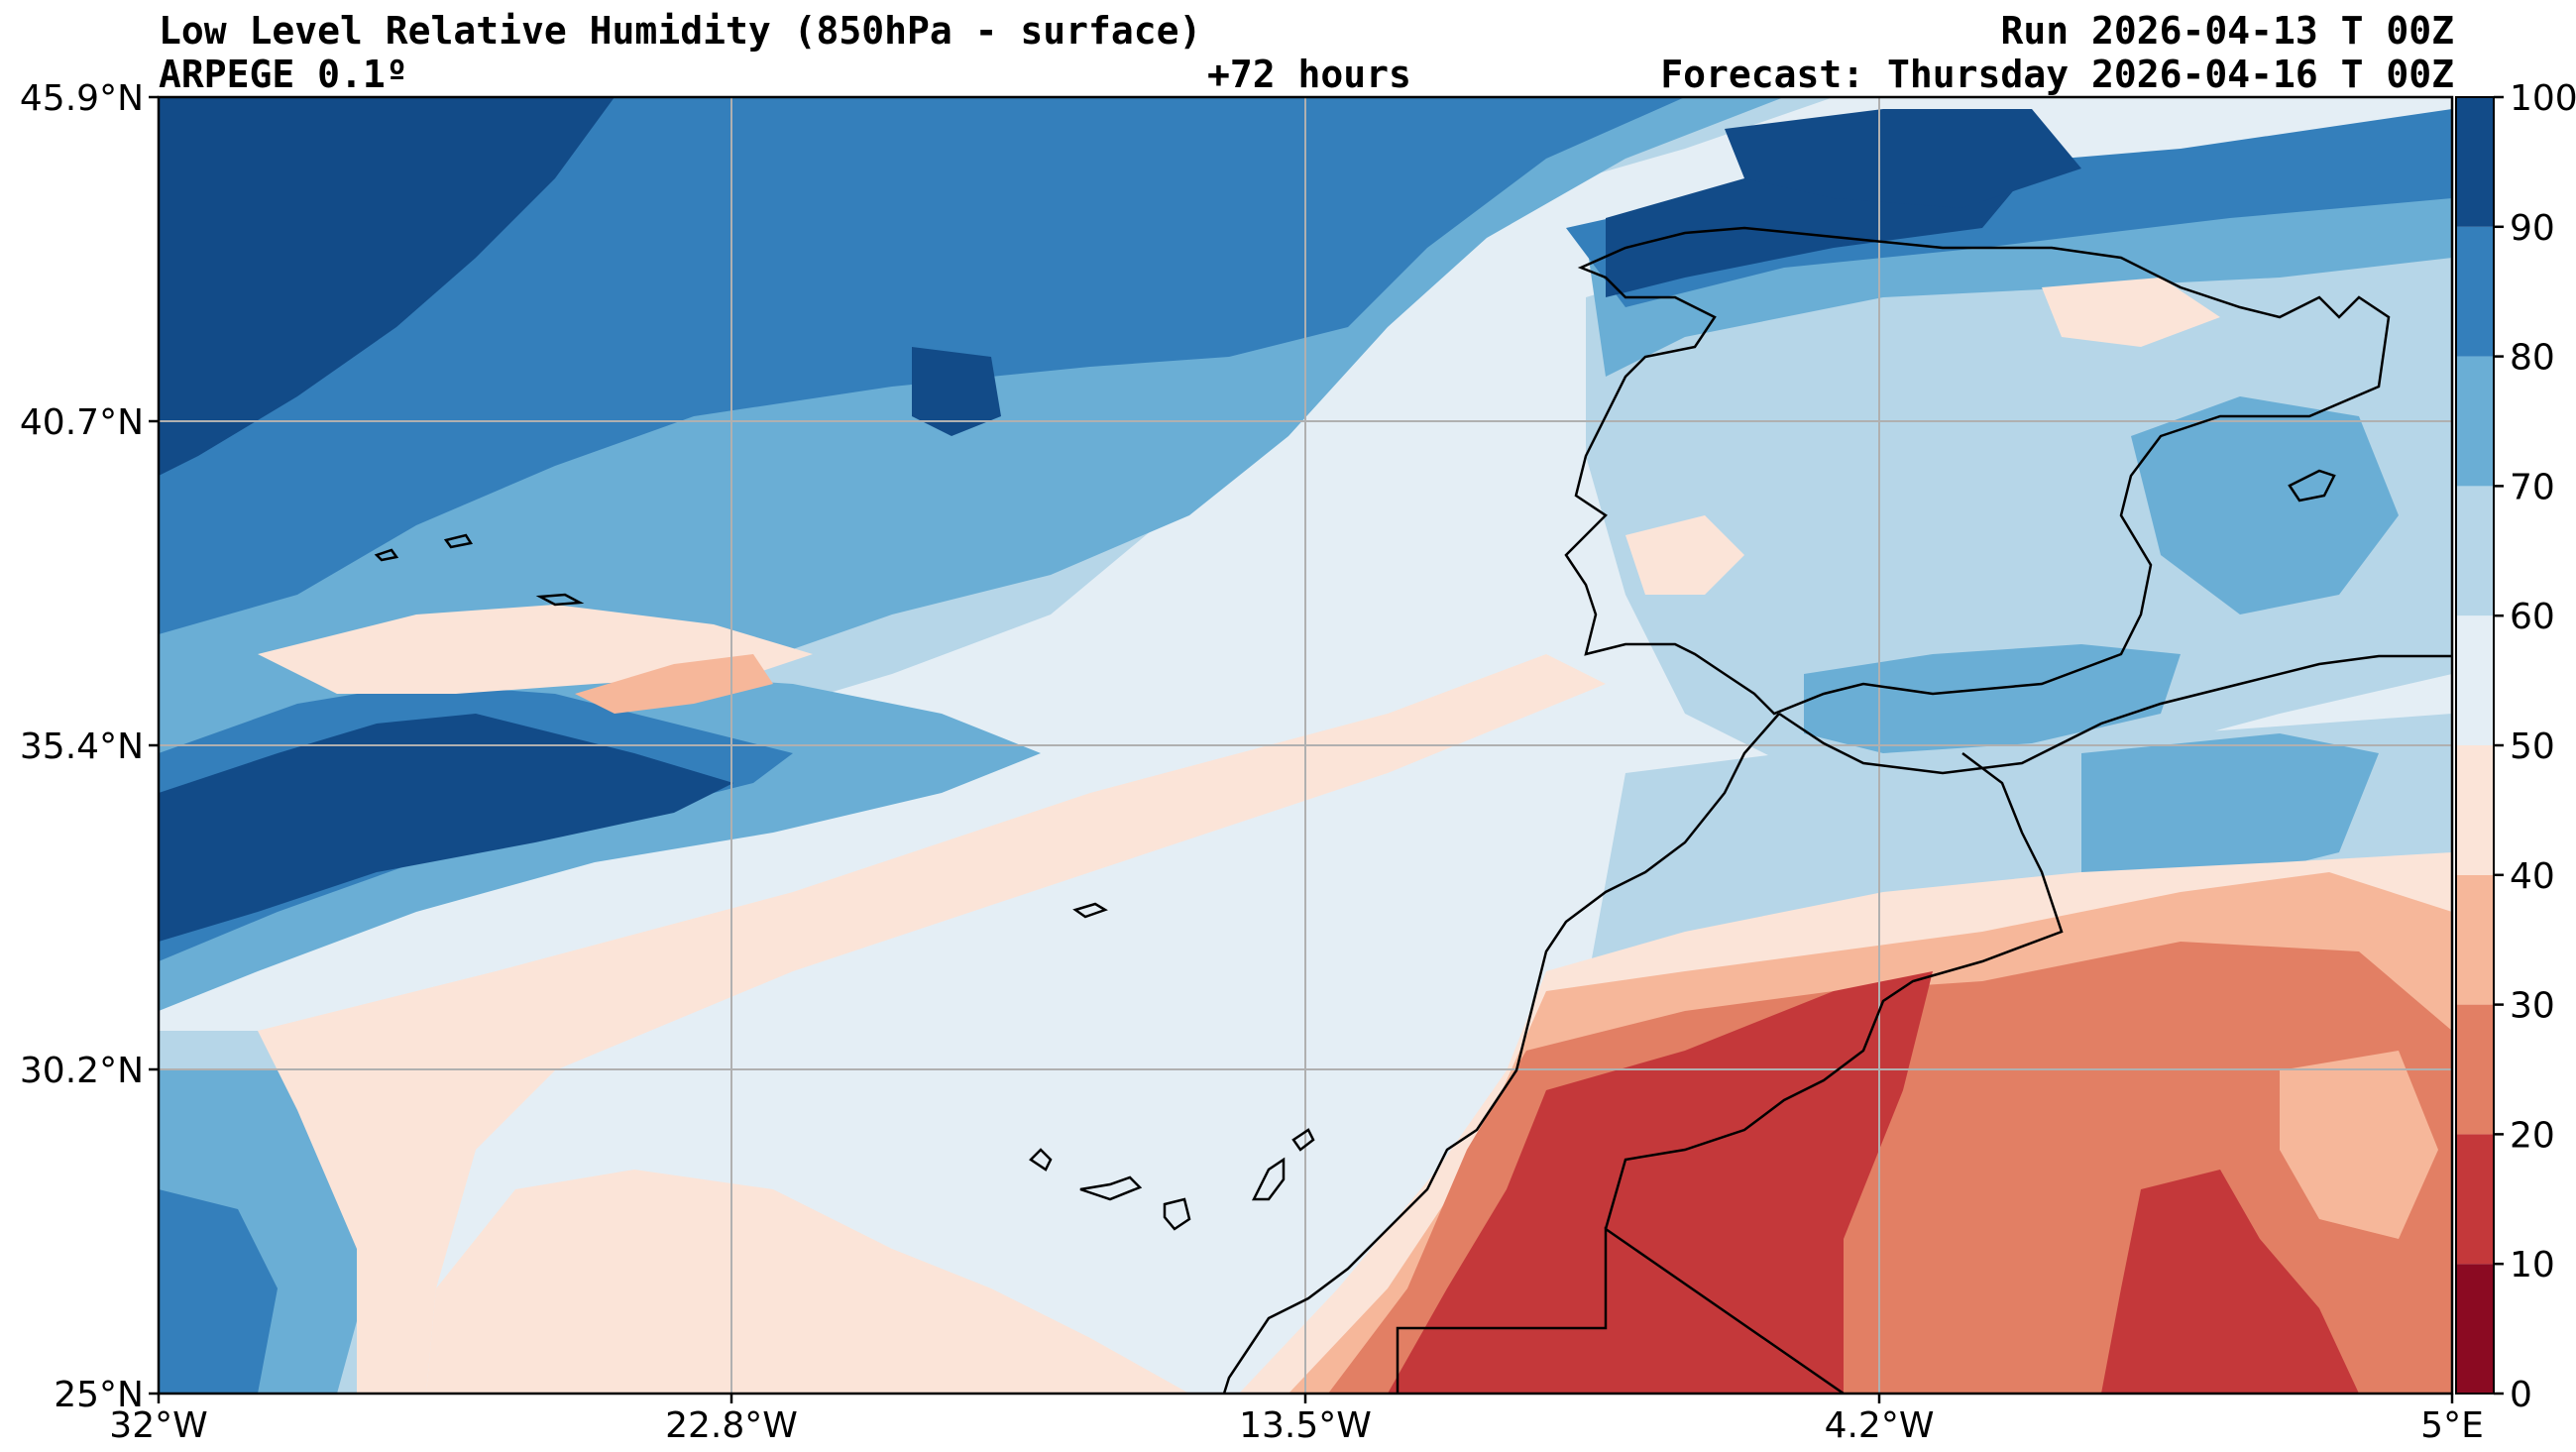 The image size is (2576, 1452). I want to click on rh-band-10-20-sahara-e, so click(2230, 1282).